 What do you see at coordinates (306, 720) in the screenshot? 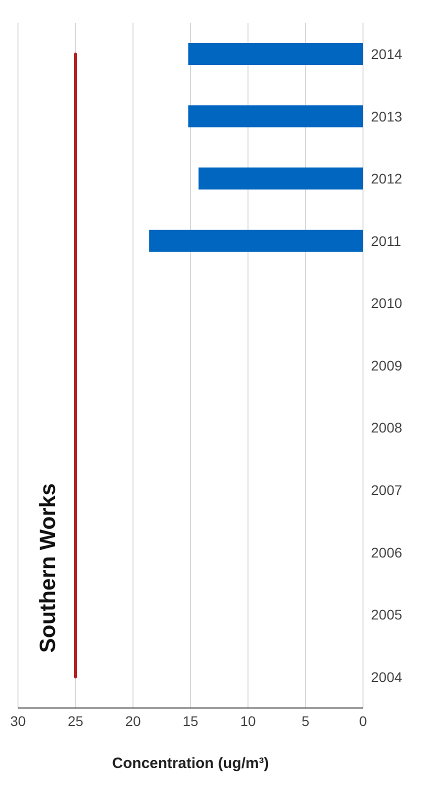
I see `x-tick-label: 5` at bounding box center [306, 720].